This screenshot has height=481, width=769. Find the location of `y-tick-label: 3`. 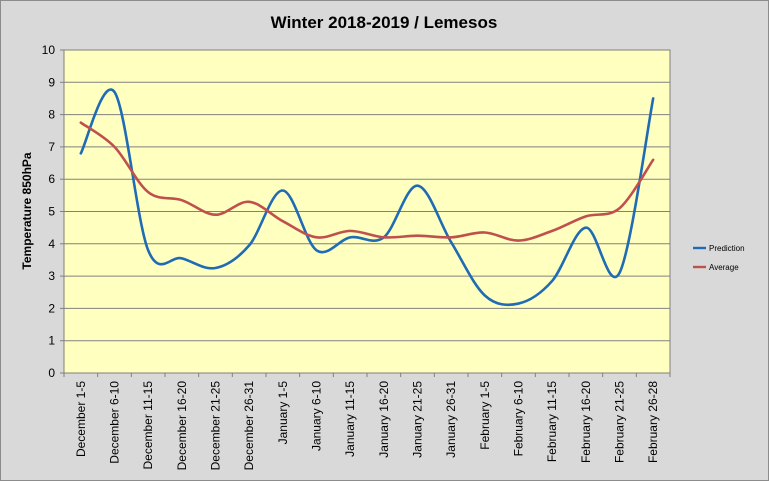

y-tick-label: 3 is located at coordinates (51, 276).